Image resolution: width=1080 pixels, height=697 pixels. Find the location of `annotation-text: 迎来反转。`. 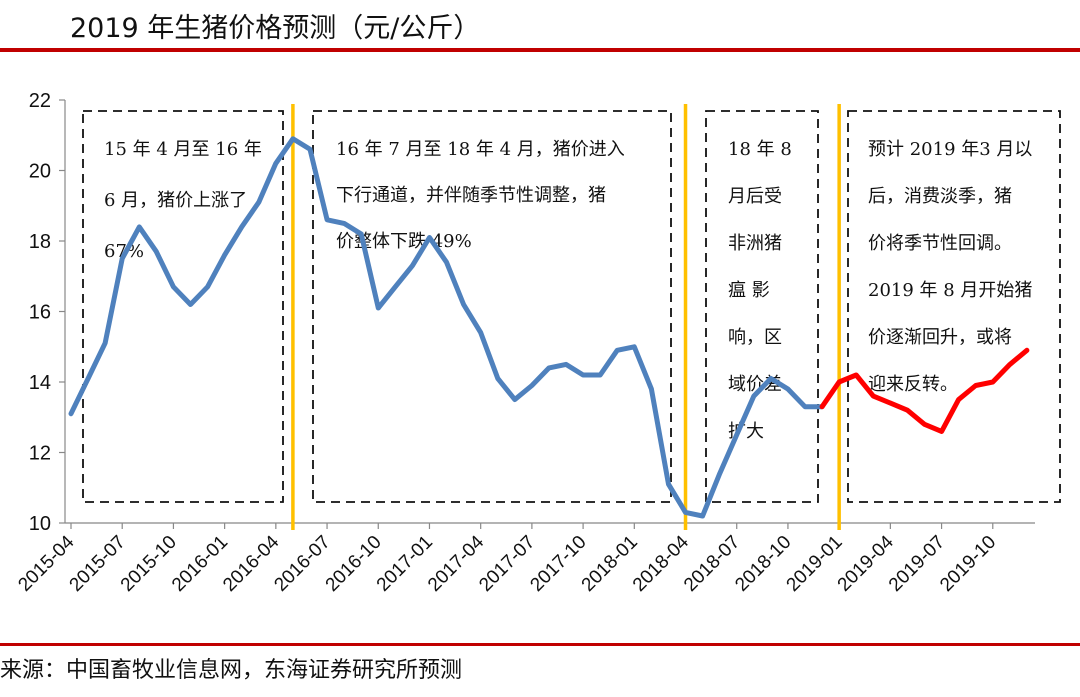

annotation-text: 迎来反转。 is located at coordinates (913, 384).